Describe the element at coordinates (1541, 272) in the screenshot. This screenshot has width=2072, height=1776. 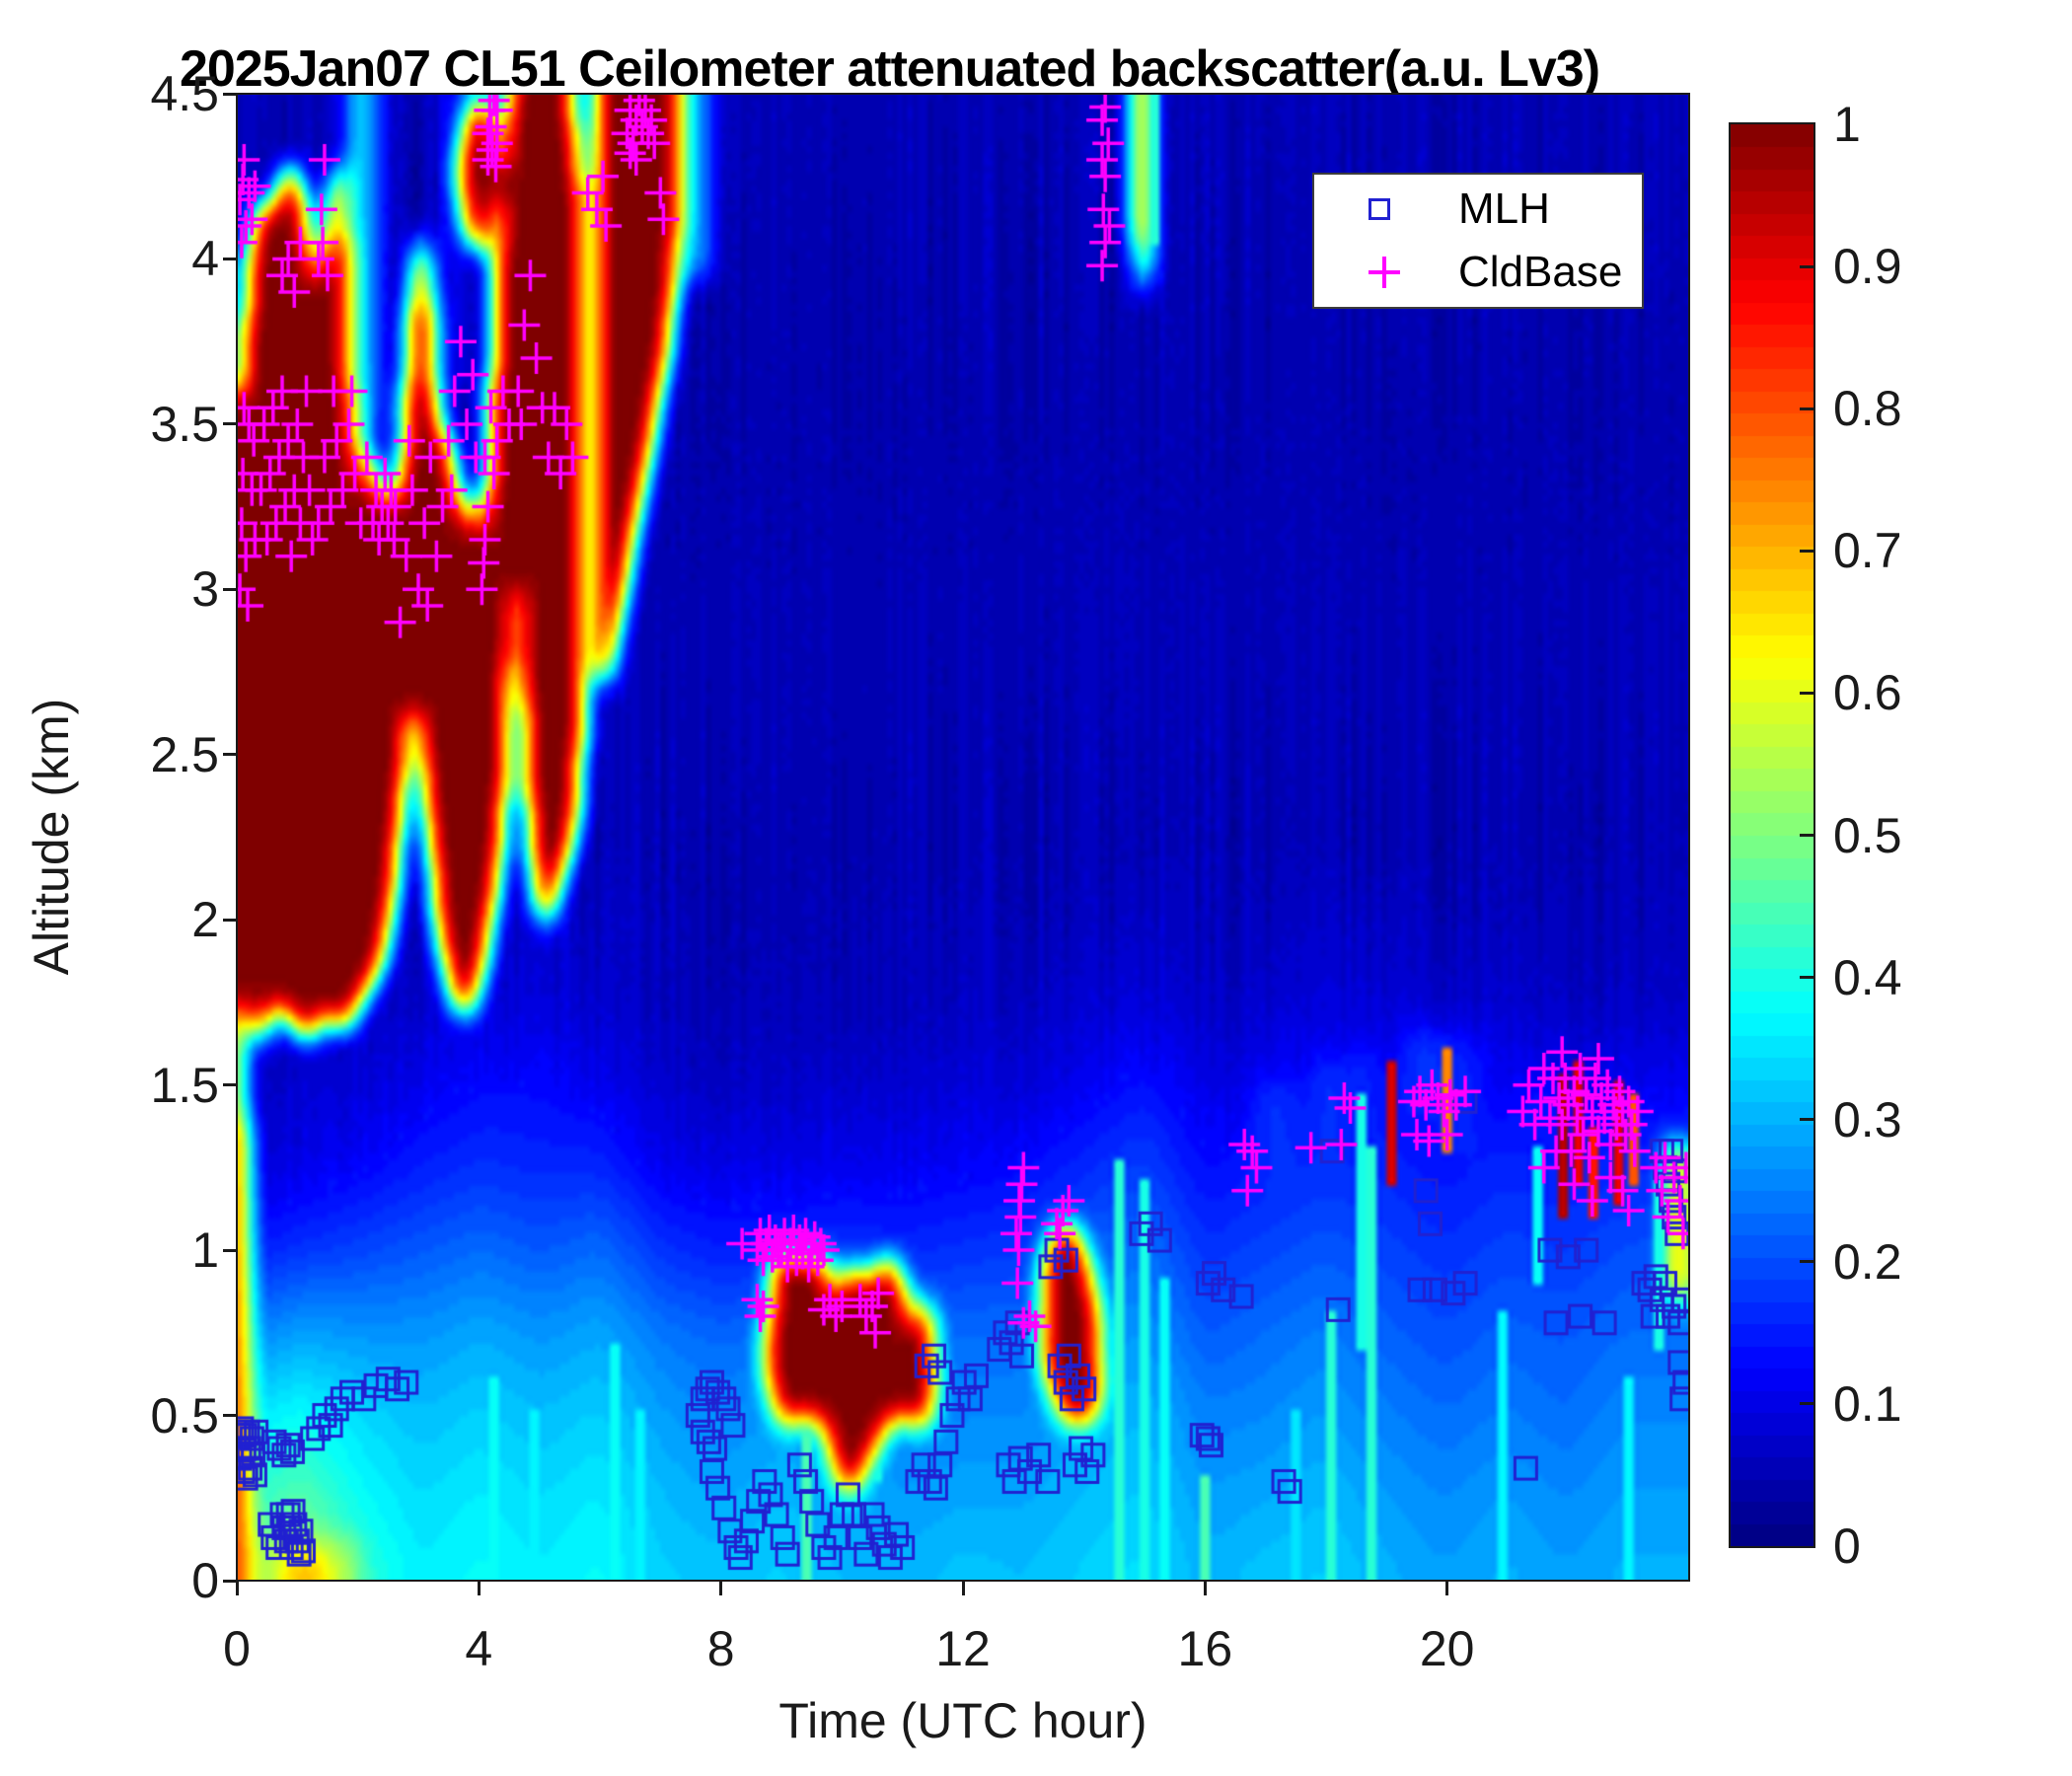
I see `legend-label-cldbase: CldBase` at that location.